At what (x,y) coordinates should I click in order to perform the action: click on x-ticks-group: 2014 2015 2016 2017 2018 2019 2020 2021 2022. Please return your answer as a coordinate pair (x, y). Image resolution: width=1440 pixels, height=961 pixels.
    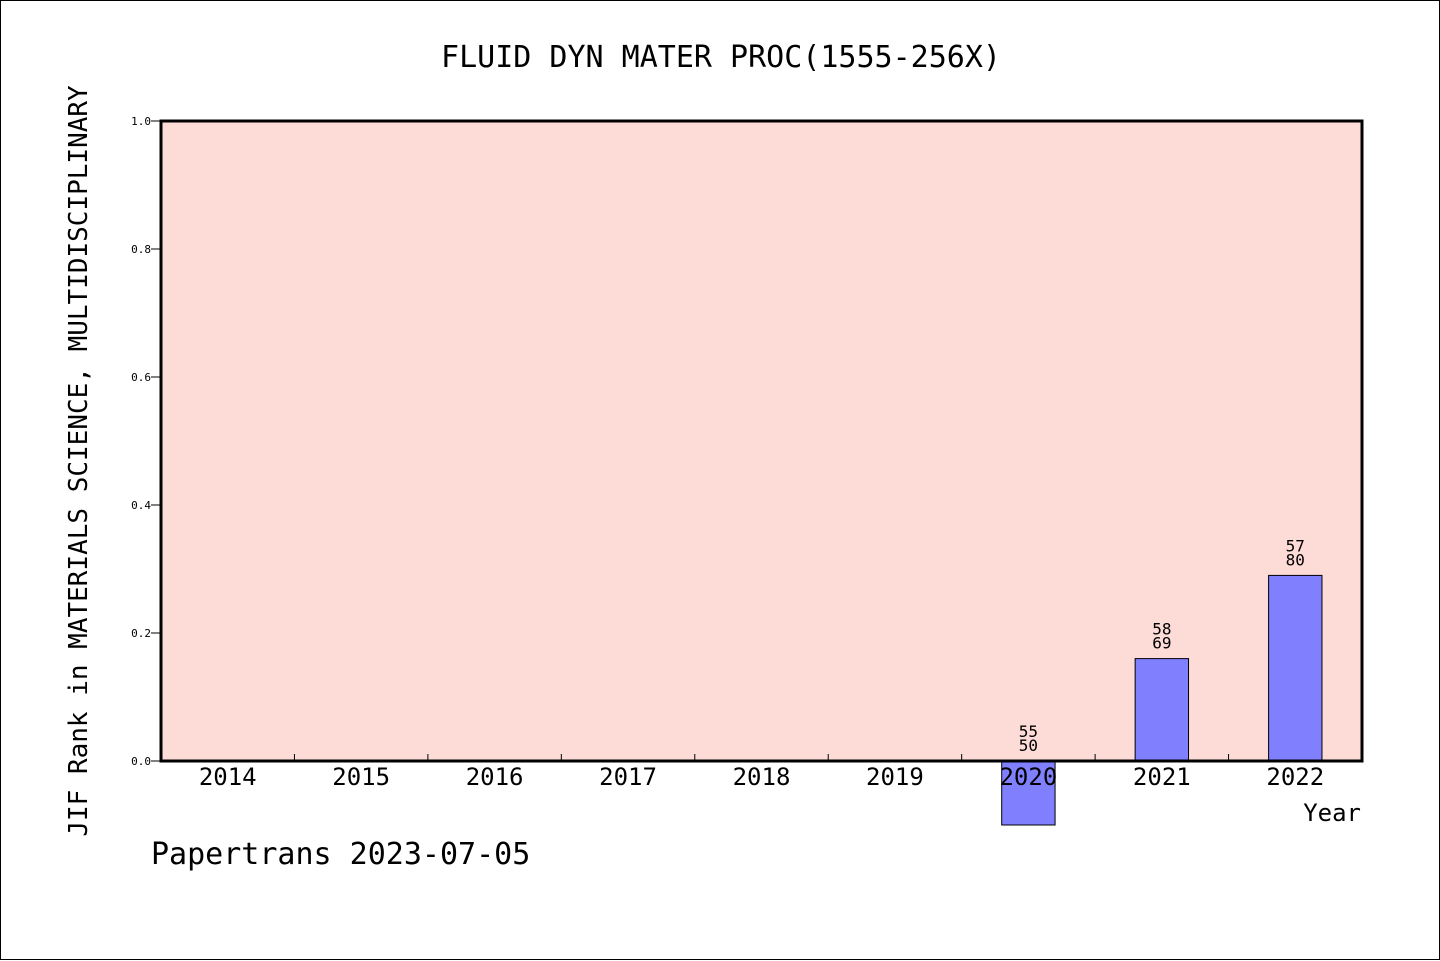
    Looking at the image, I should click on (761, 772).